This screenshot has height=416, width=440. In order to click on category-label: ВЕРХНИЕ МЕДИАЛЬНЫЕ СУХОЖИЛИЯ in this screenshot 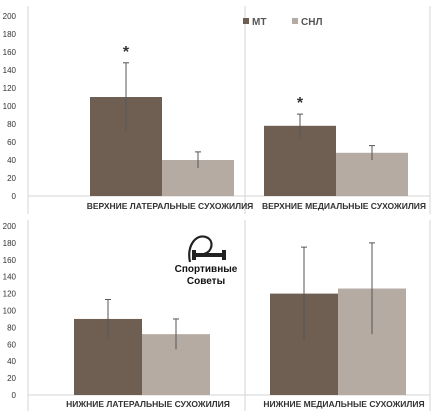, I will do `click(344, 206)`.